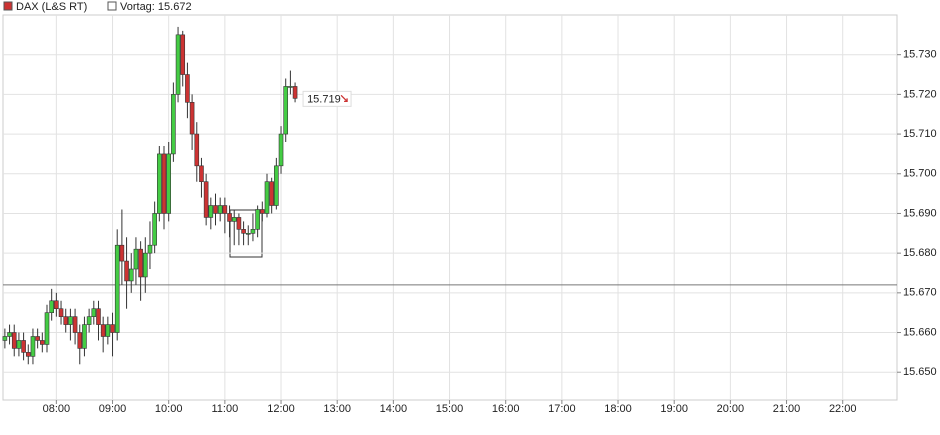 This screenshot has height=435, width=940. What do you see at coordinates (113, 409) in the screenshot?
I see `x-tick-label: 09:00` at bounding box center [113, 409].